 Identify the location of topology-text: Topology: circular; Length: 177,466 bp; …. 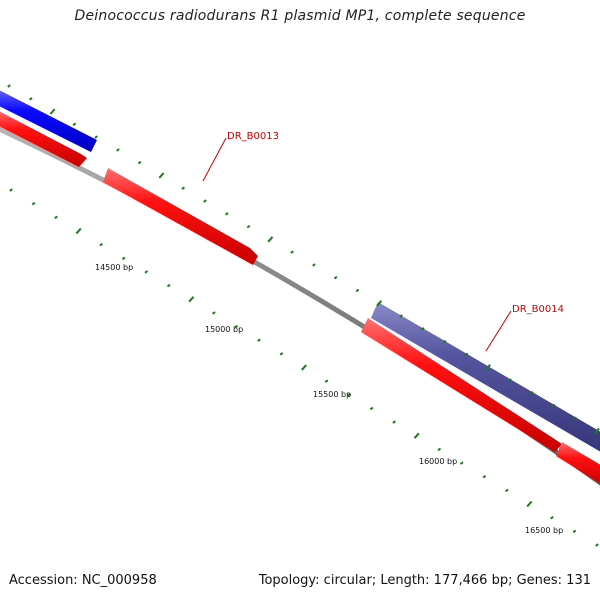
(424, 580).